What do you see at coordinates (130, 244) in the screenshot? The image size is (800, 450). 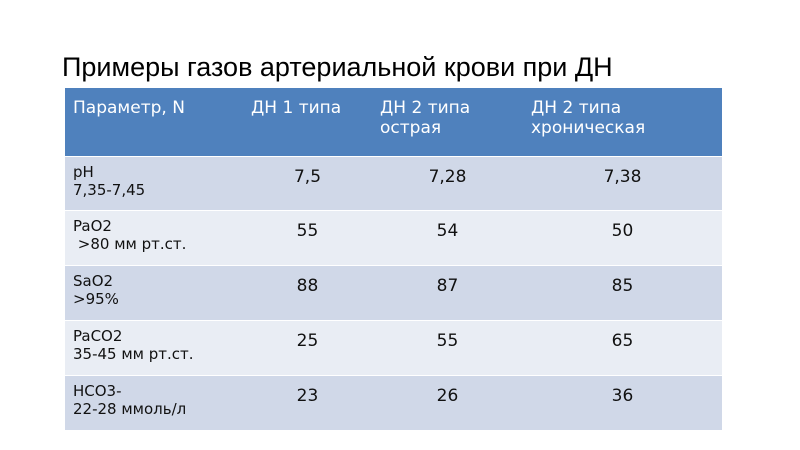 I see `param-norm: >80 мм рт.ст.` at bounding box center [130, 244].